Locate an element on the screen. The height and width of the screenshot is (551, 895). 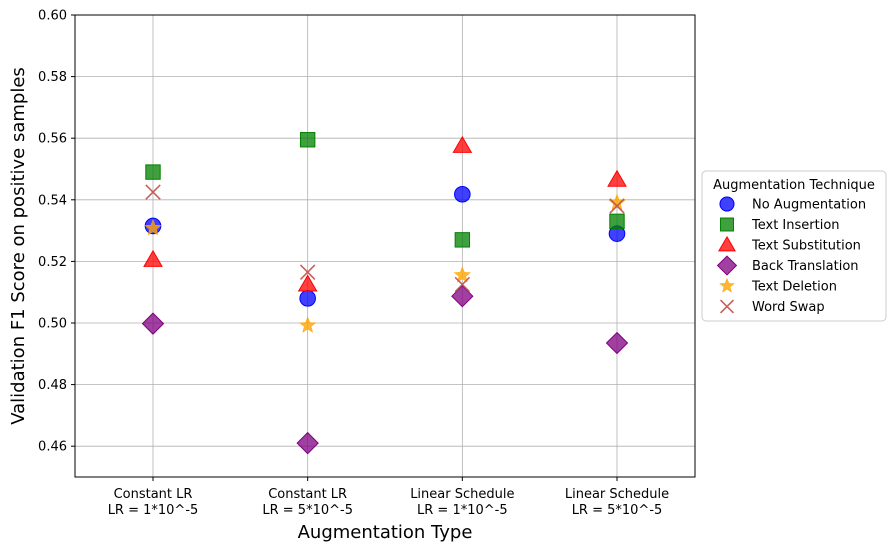
legend-marker-back-translation is located at coordinates (727, 265).